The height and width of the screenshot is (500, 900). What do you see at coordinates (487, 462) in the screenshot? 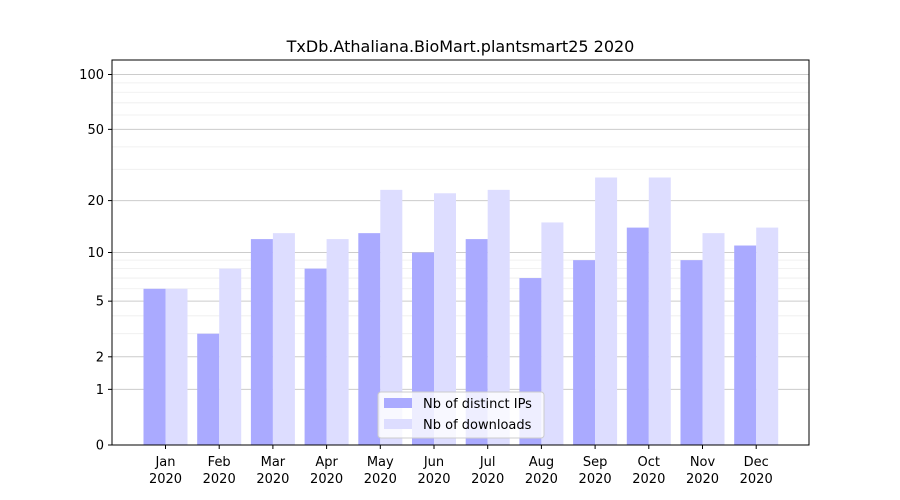
I see `x-tick-label-month: Jul` at bounding box center [487, 462].